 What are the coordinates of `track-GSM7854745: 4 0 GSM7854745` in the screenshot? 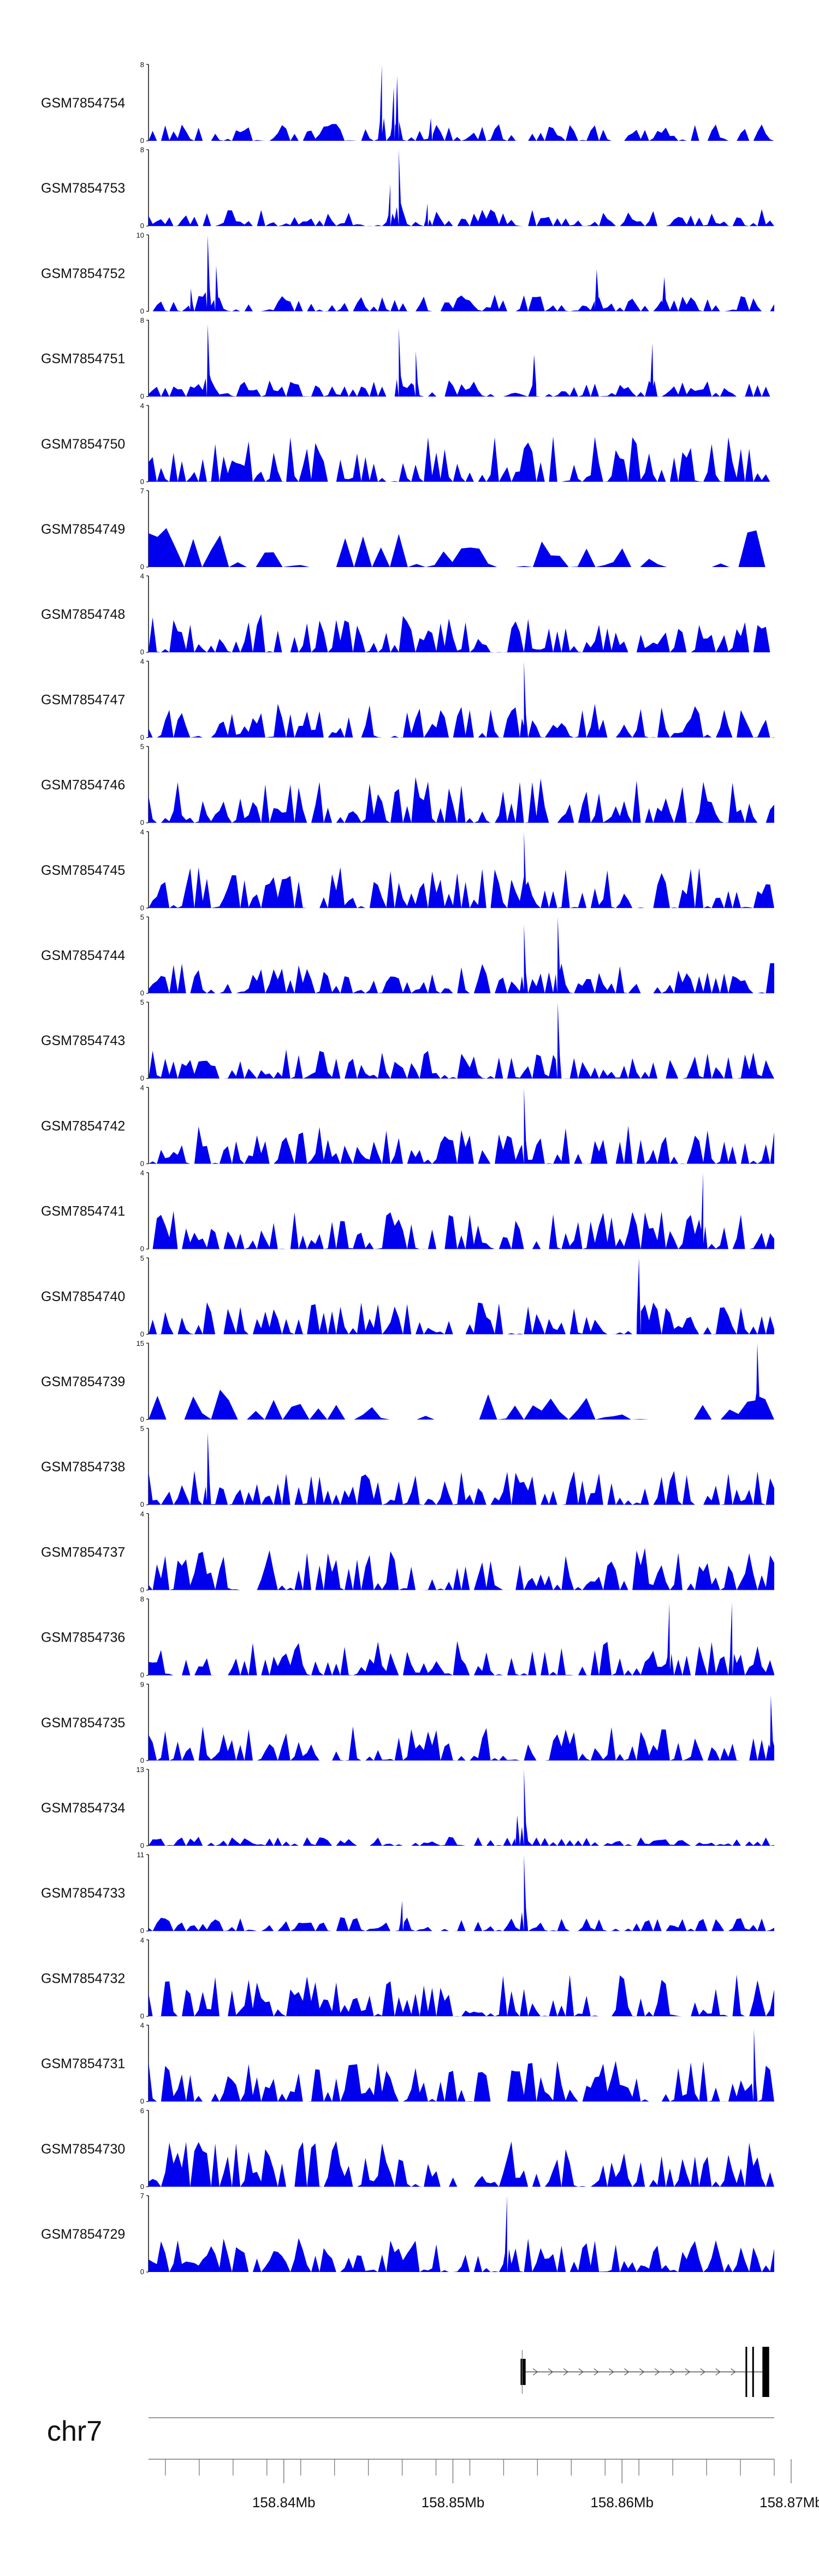 It's located at (407, 870).